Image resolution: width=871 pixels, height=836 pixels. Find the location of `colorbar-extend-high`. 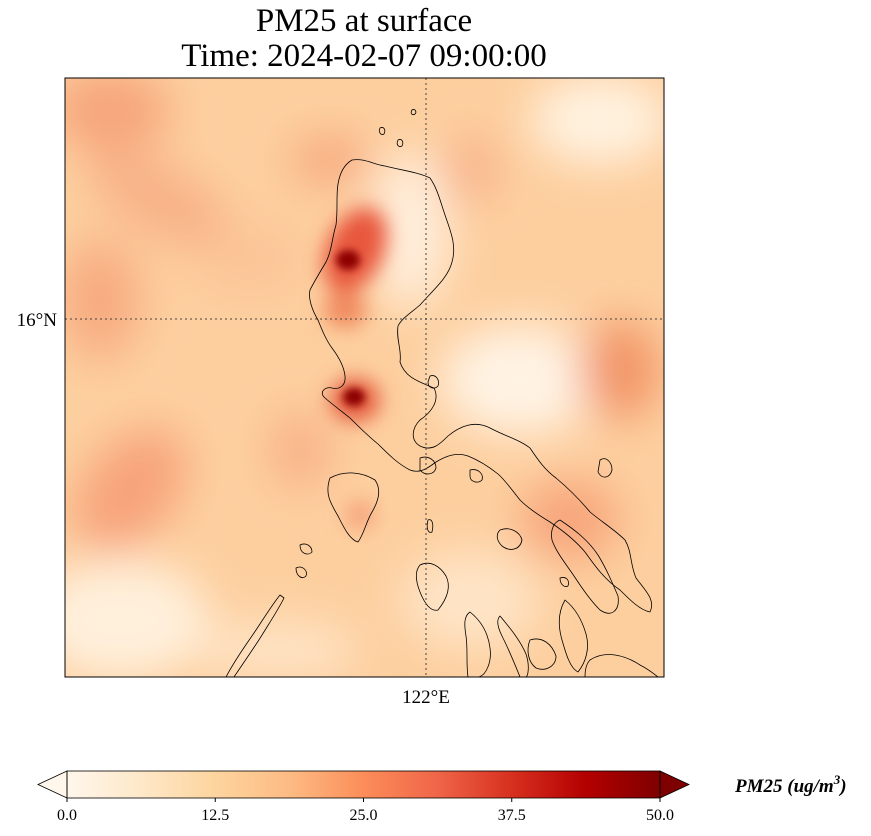

colorbar-extend-high is located at coordinates (674, 784).